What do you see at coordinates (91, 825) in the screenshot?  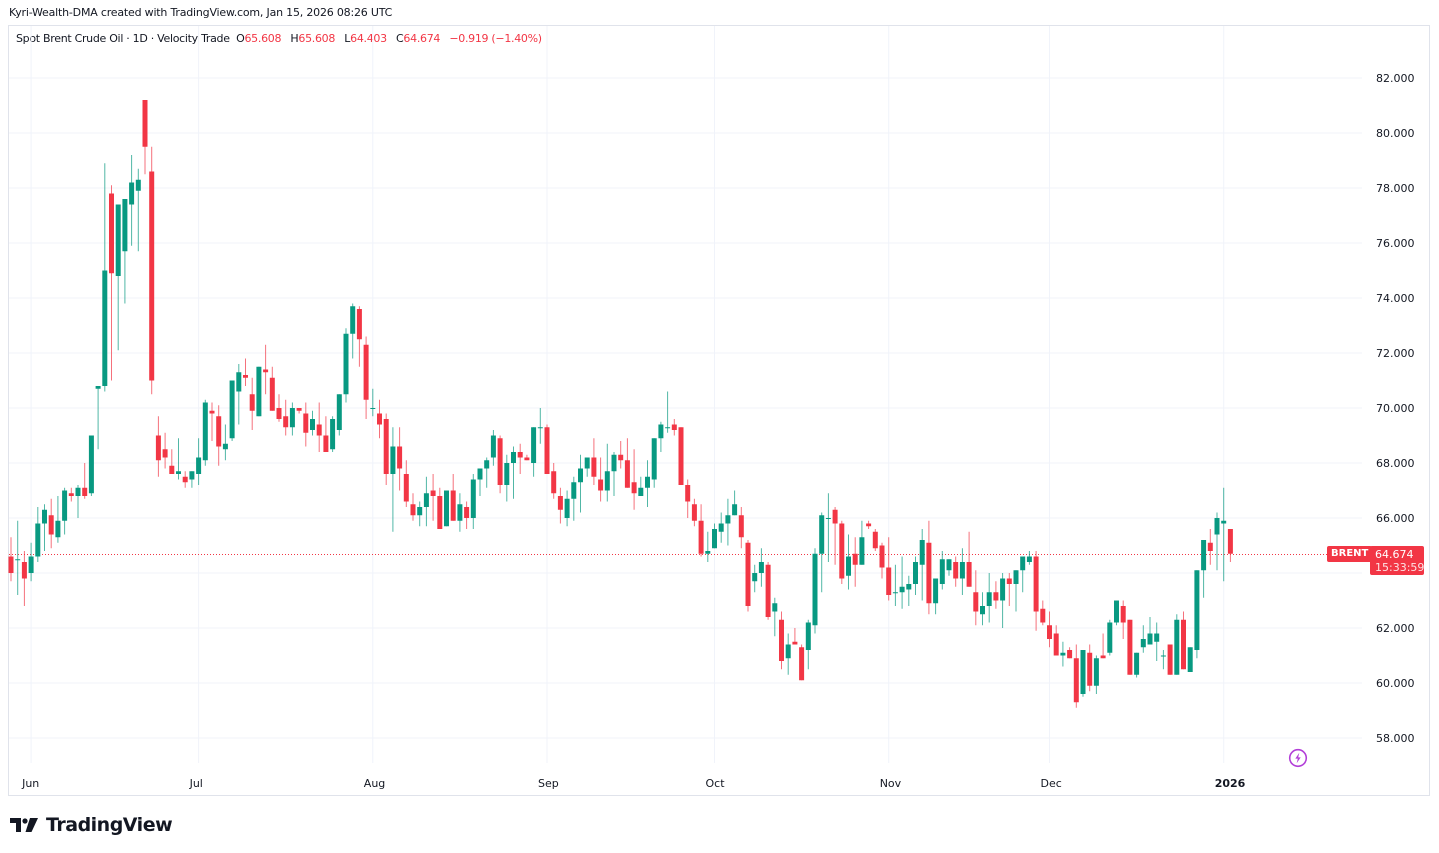 I see `tradingview-logo: TradingView` at bounding box center [91, 825].